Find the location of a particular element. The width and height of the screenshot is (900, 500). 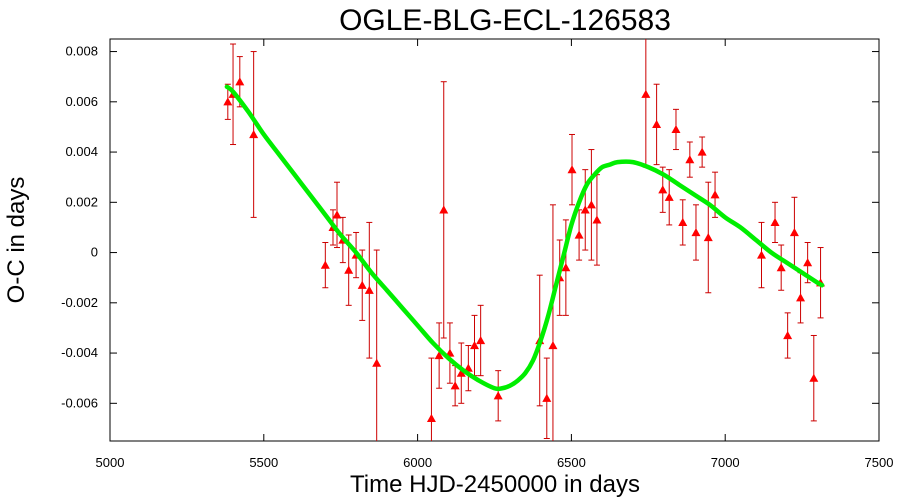

x-tick-label: 5500 is located at coordinates (263, 462).